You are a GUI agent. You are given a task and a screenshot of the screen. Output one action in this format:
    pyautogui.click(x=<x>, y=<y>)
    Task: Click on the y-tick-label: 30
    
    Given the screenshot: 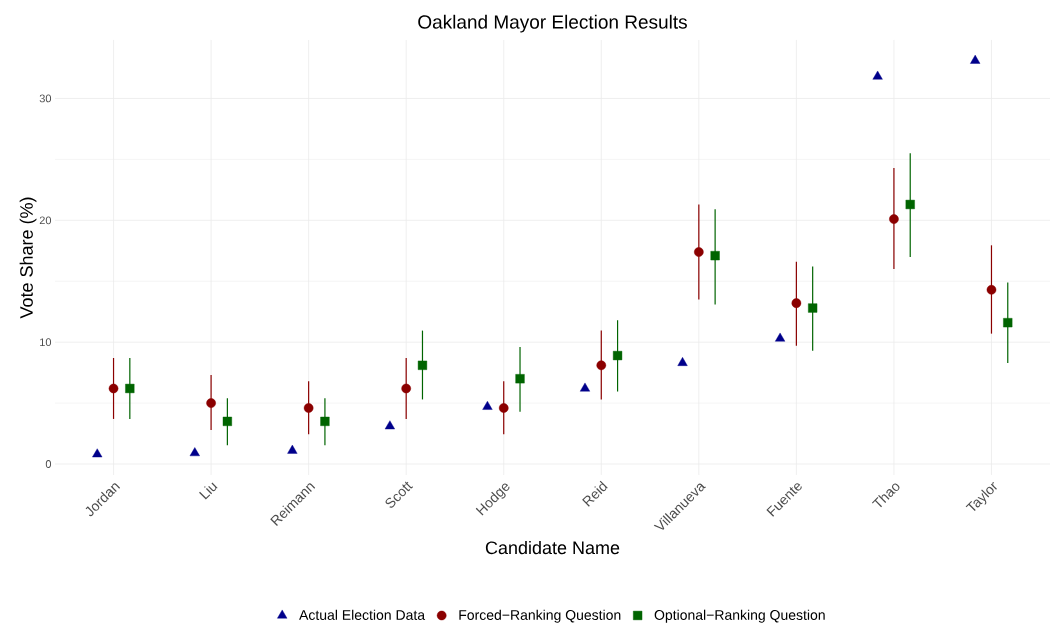 What is the action you would take?
    pyautogui.click(x=45, y=98)
    